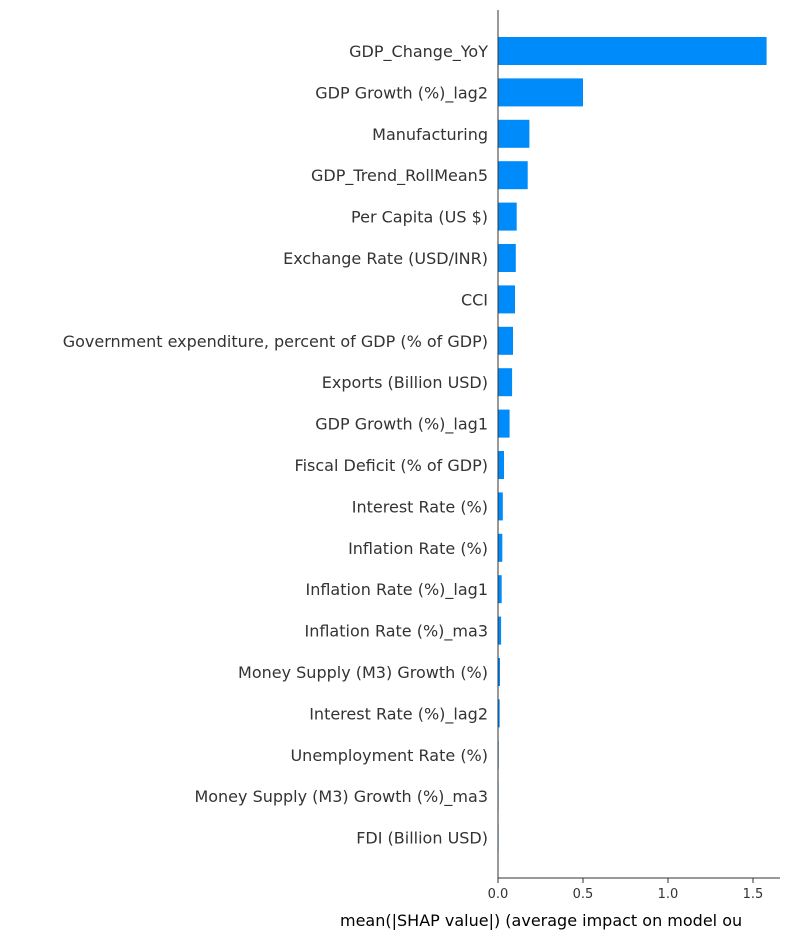 The width and height of the screenshot is (790, 940). I want to click on category-label: Exchange Rate (USD/INR), so click(385, 258).